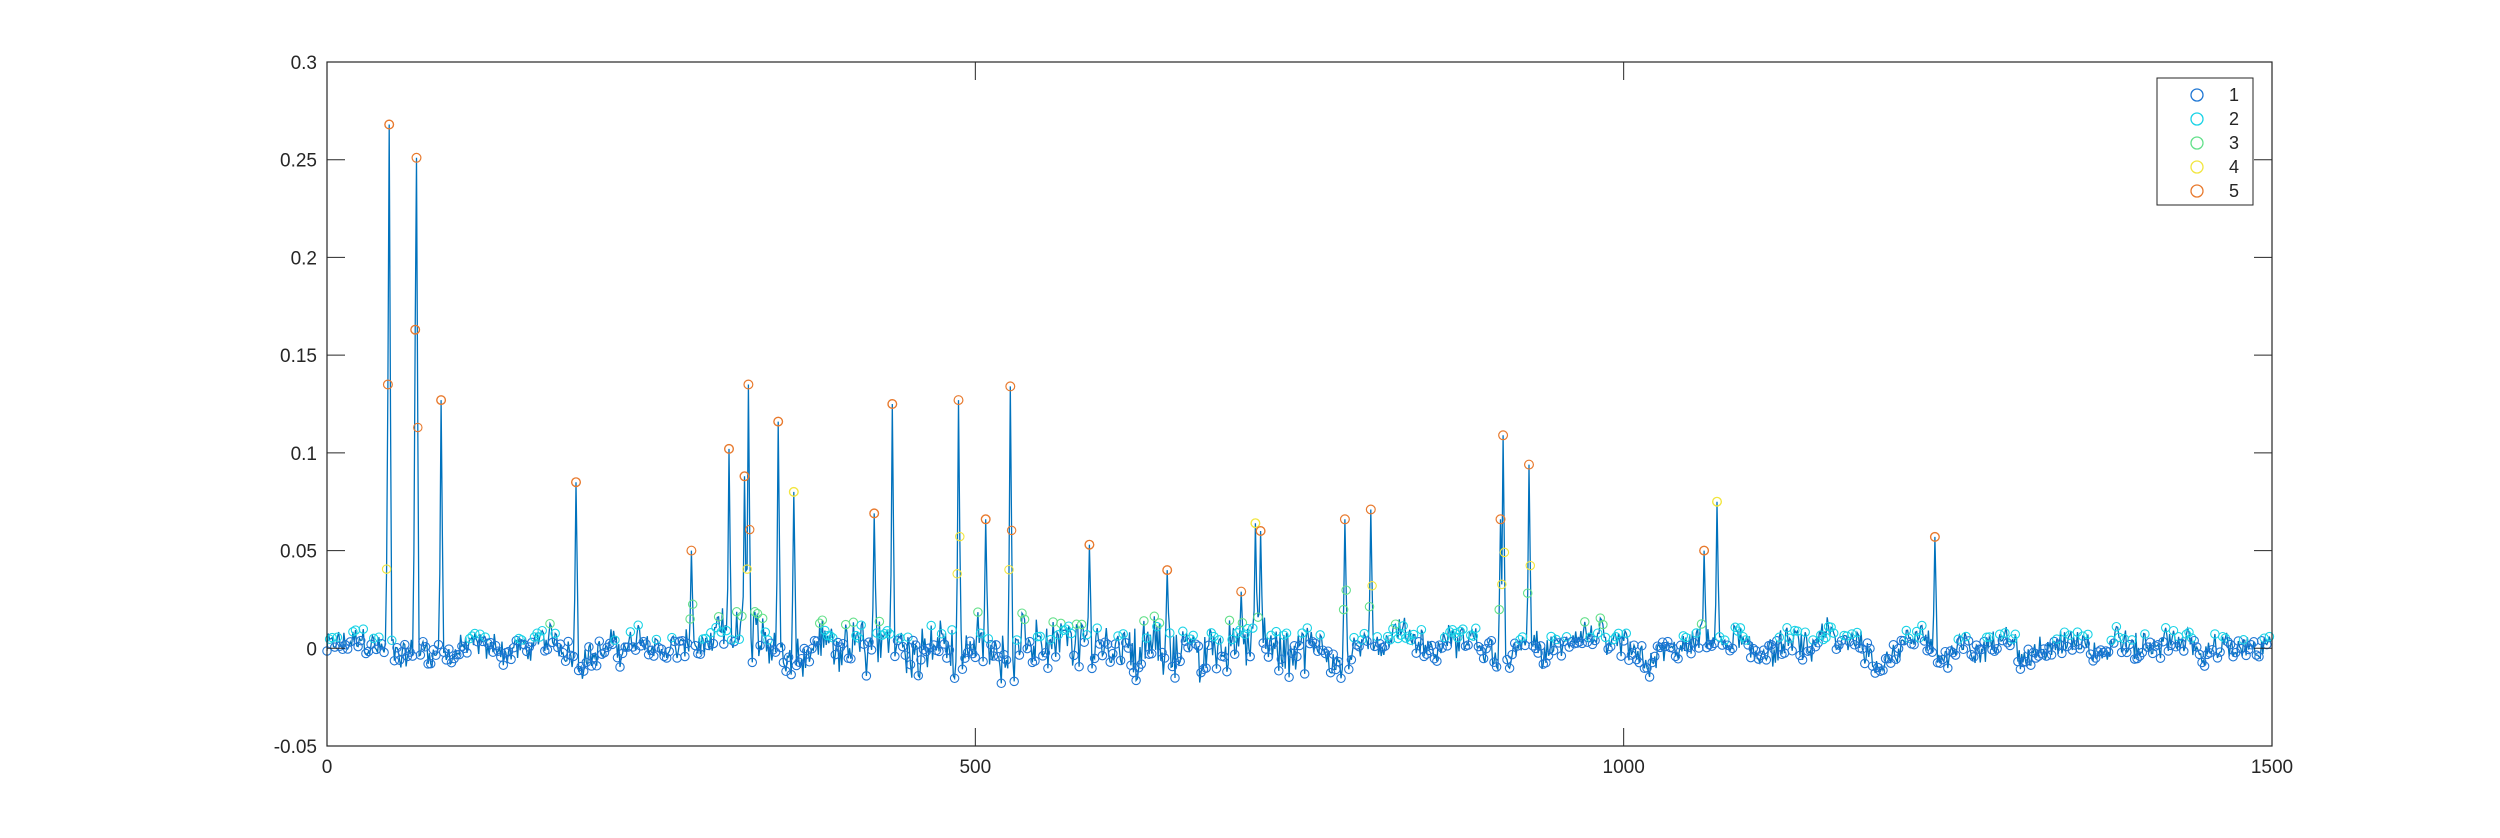 The width and height of the screenshot is (2500, 838). What do you see at coordinates (2205, 141) in the screenshot?
I see `legend: 1 2 3 4 5` at bounding box center [2205, 141].